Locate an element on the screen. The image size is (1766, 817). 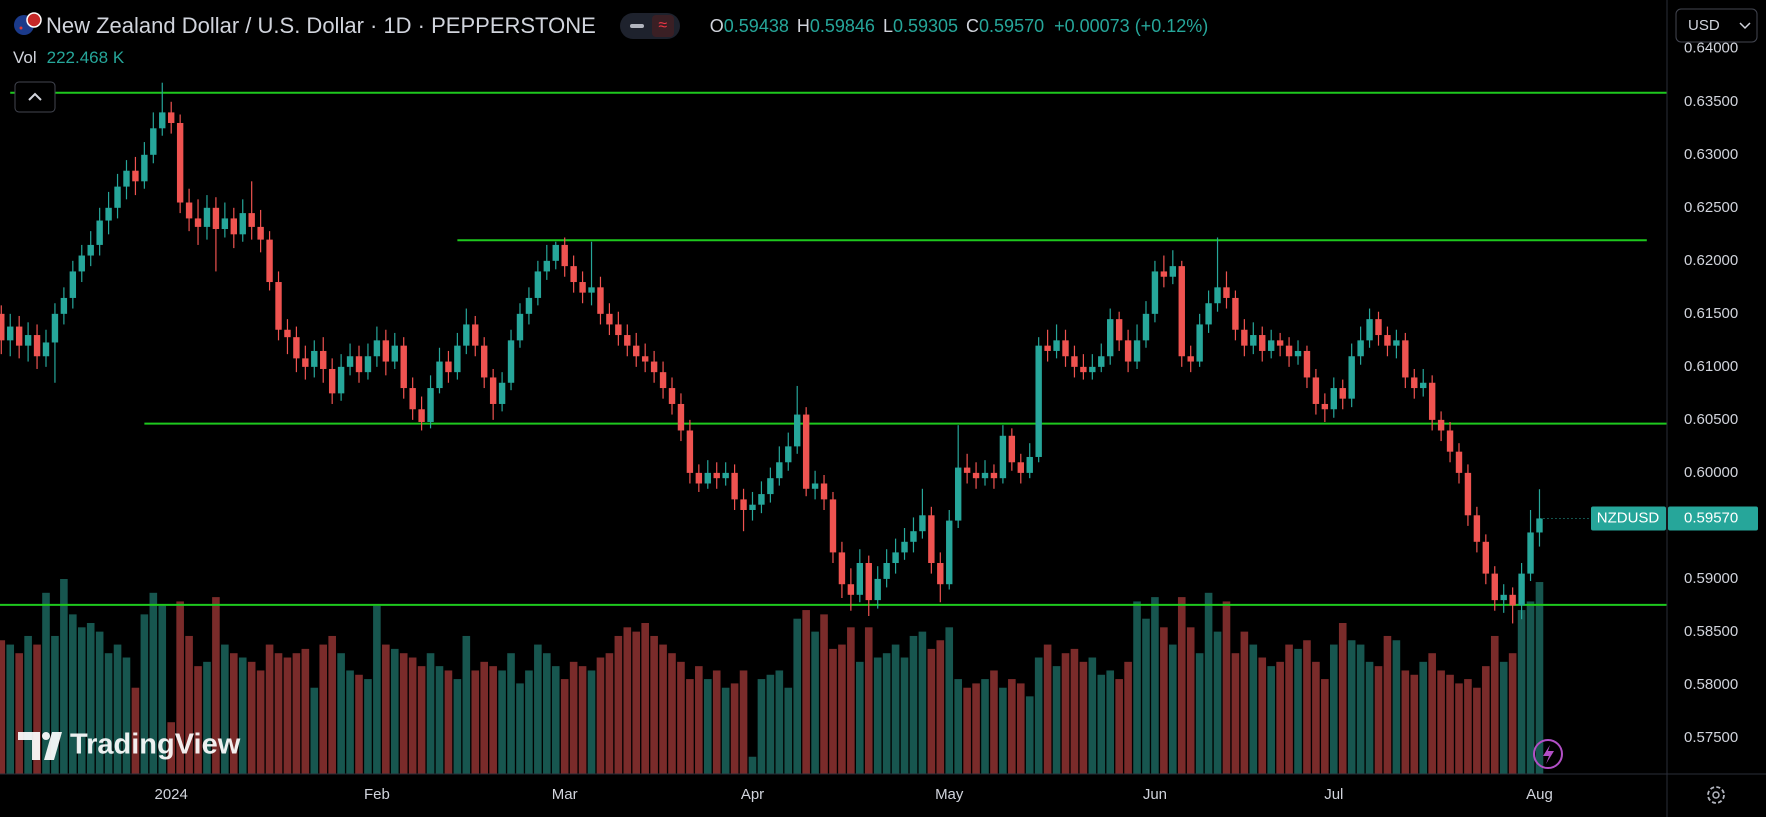
compare-icon: ≈ is located at coordinates (662, 26).